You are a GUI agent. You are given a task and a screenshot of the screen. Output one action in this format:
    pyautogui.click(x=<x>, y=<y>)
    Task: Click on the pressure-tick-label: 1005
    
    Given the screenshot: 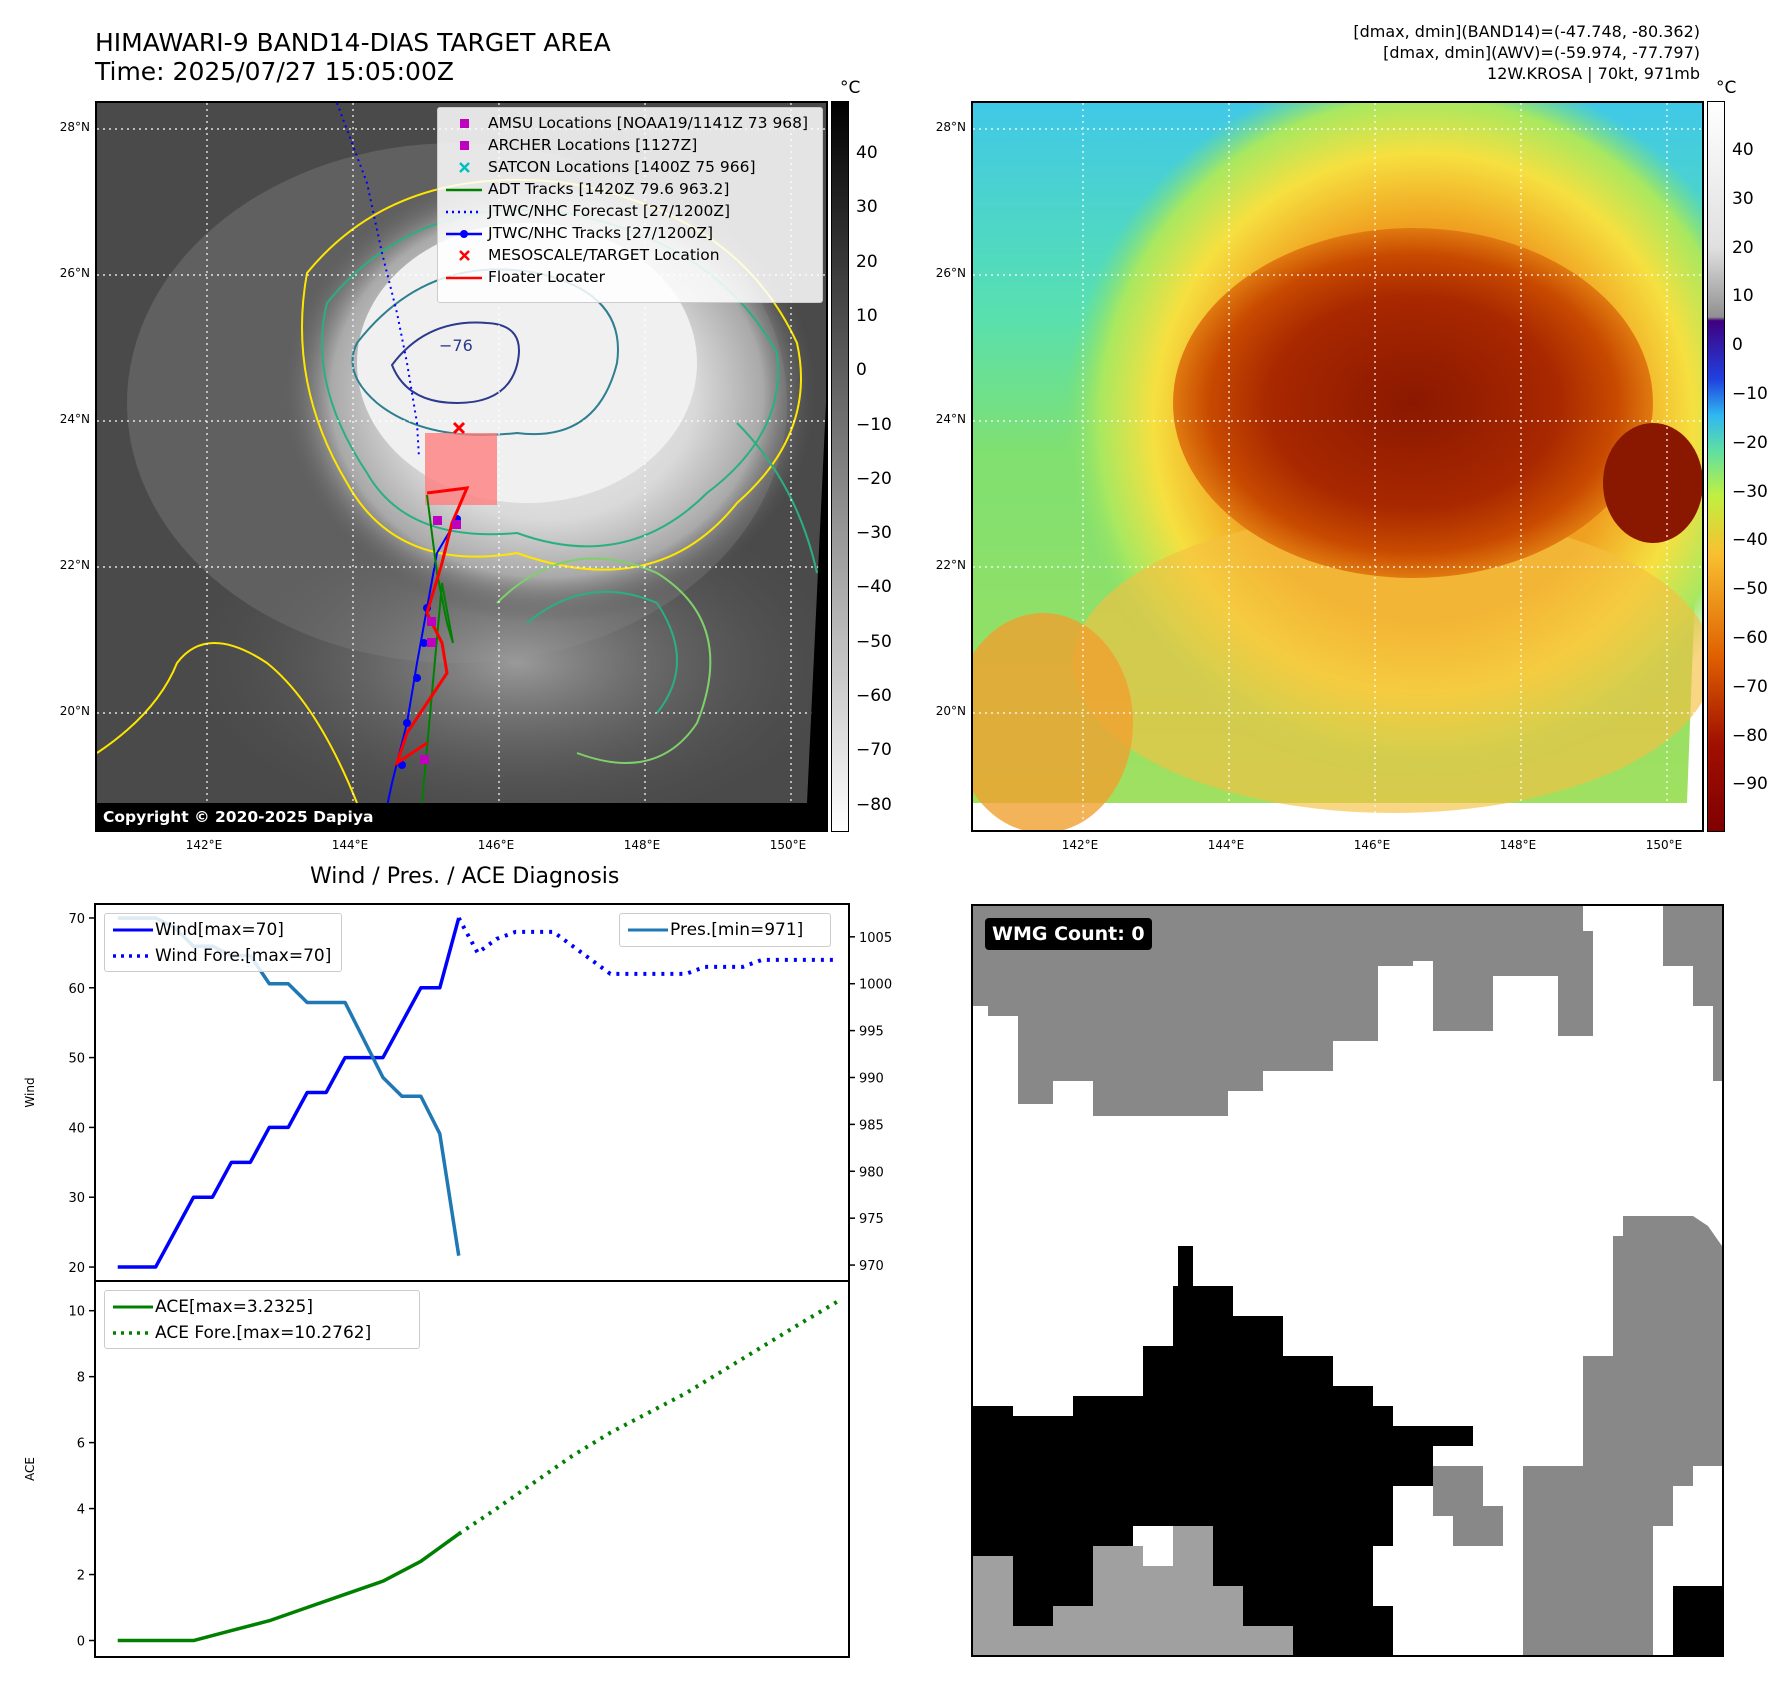 What is the action you would take?
    pyautogui.click(x=875, y=938)
    